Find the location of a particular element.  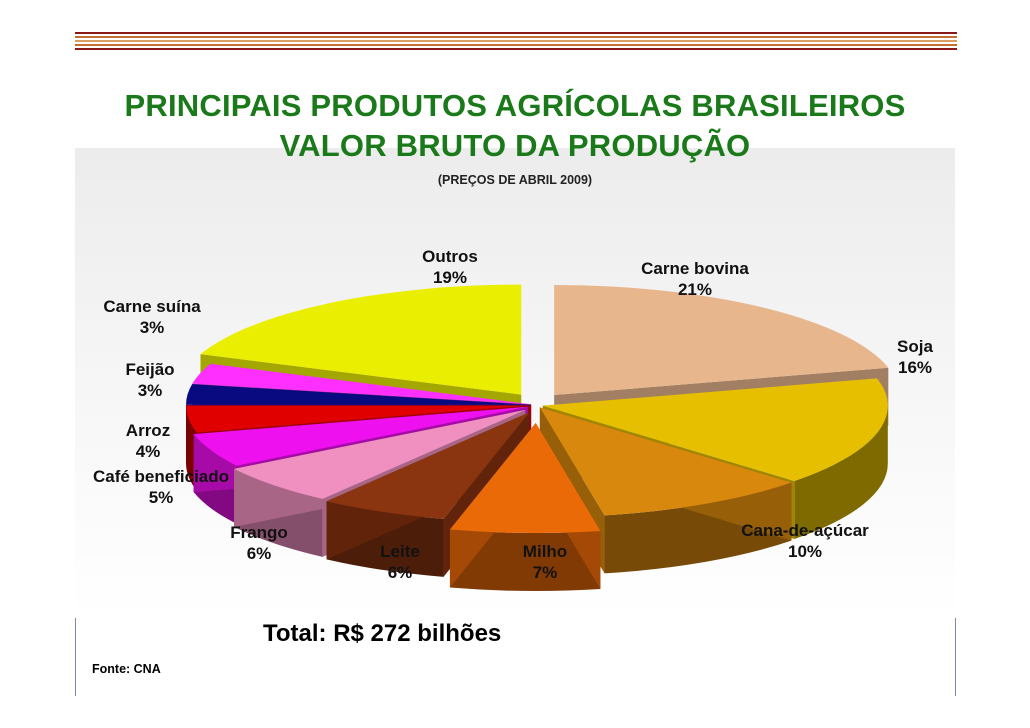

slice-label-name-2: Cana-de-açúcar is located at coordinates (805, 530).